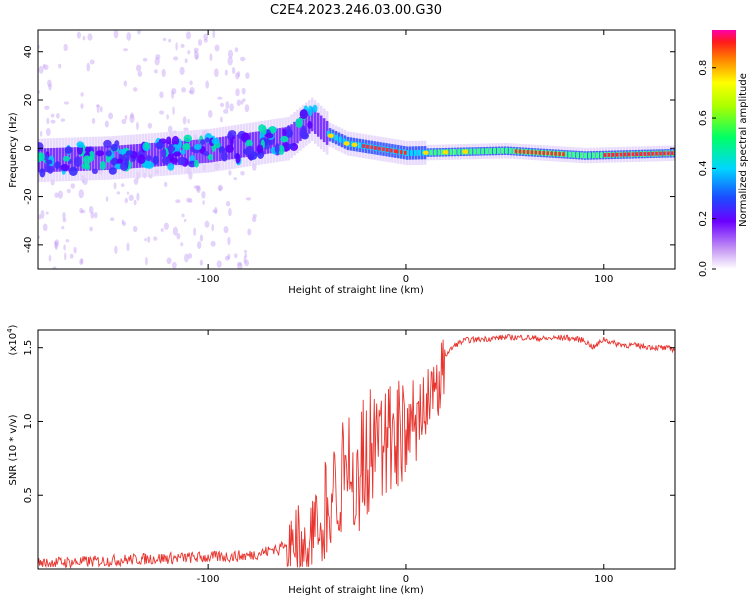 Image resolution: width=750 pixels, height=600 pixels. I want to click on snr-scale-close: ), so click(13, 326).